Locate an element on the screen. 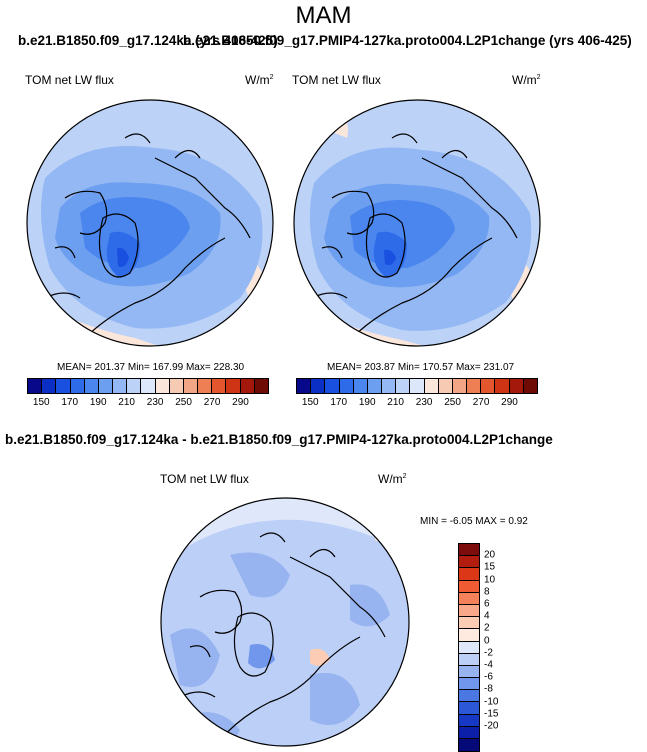 The image size is (647, 752). right-stats-label: MEAN= 203.87 Min= 170.57 Max= 231.07 is located at coordinates (421, 367).